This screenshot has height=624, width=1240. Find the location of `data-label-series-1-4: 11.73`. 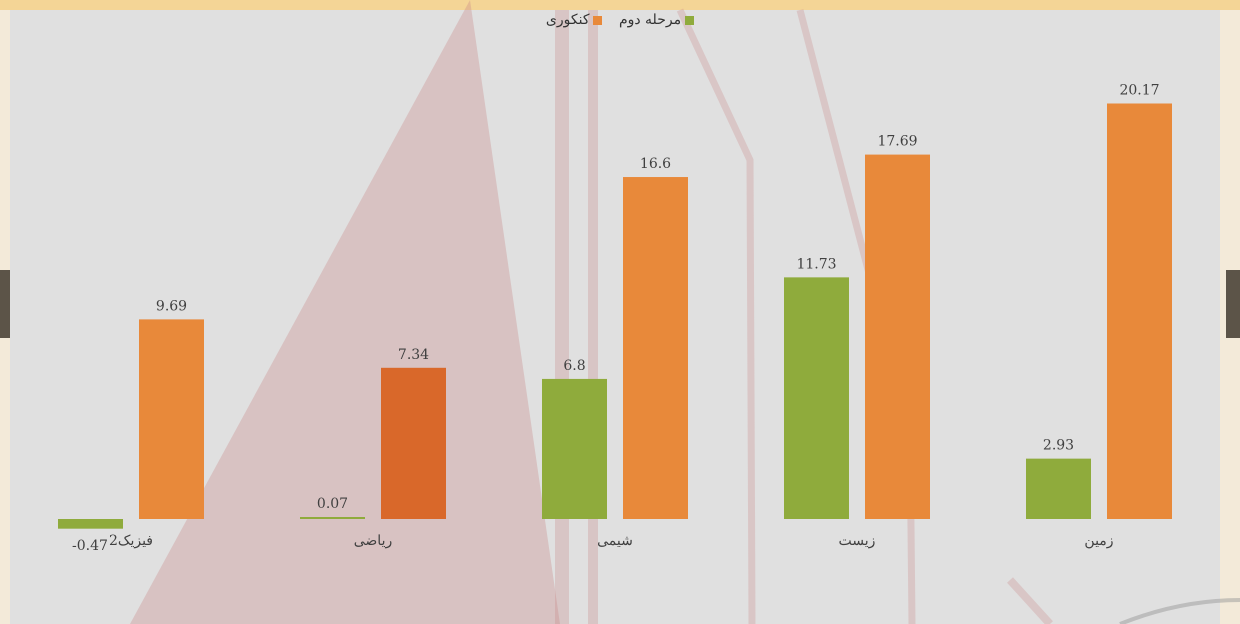

data-label-series-1-4: 11.73 is located at coordinates (816, 264).